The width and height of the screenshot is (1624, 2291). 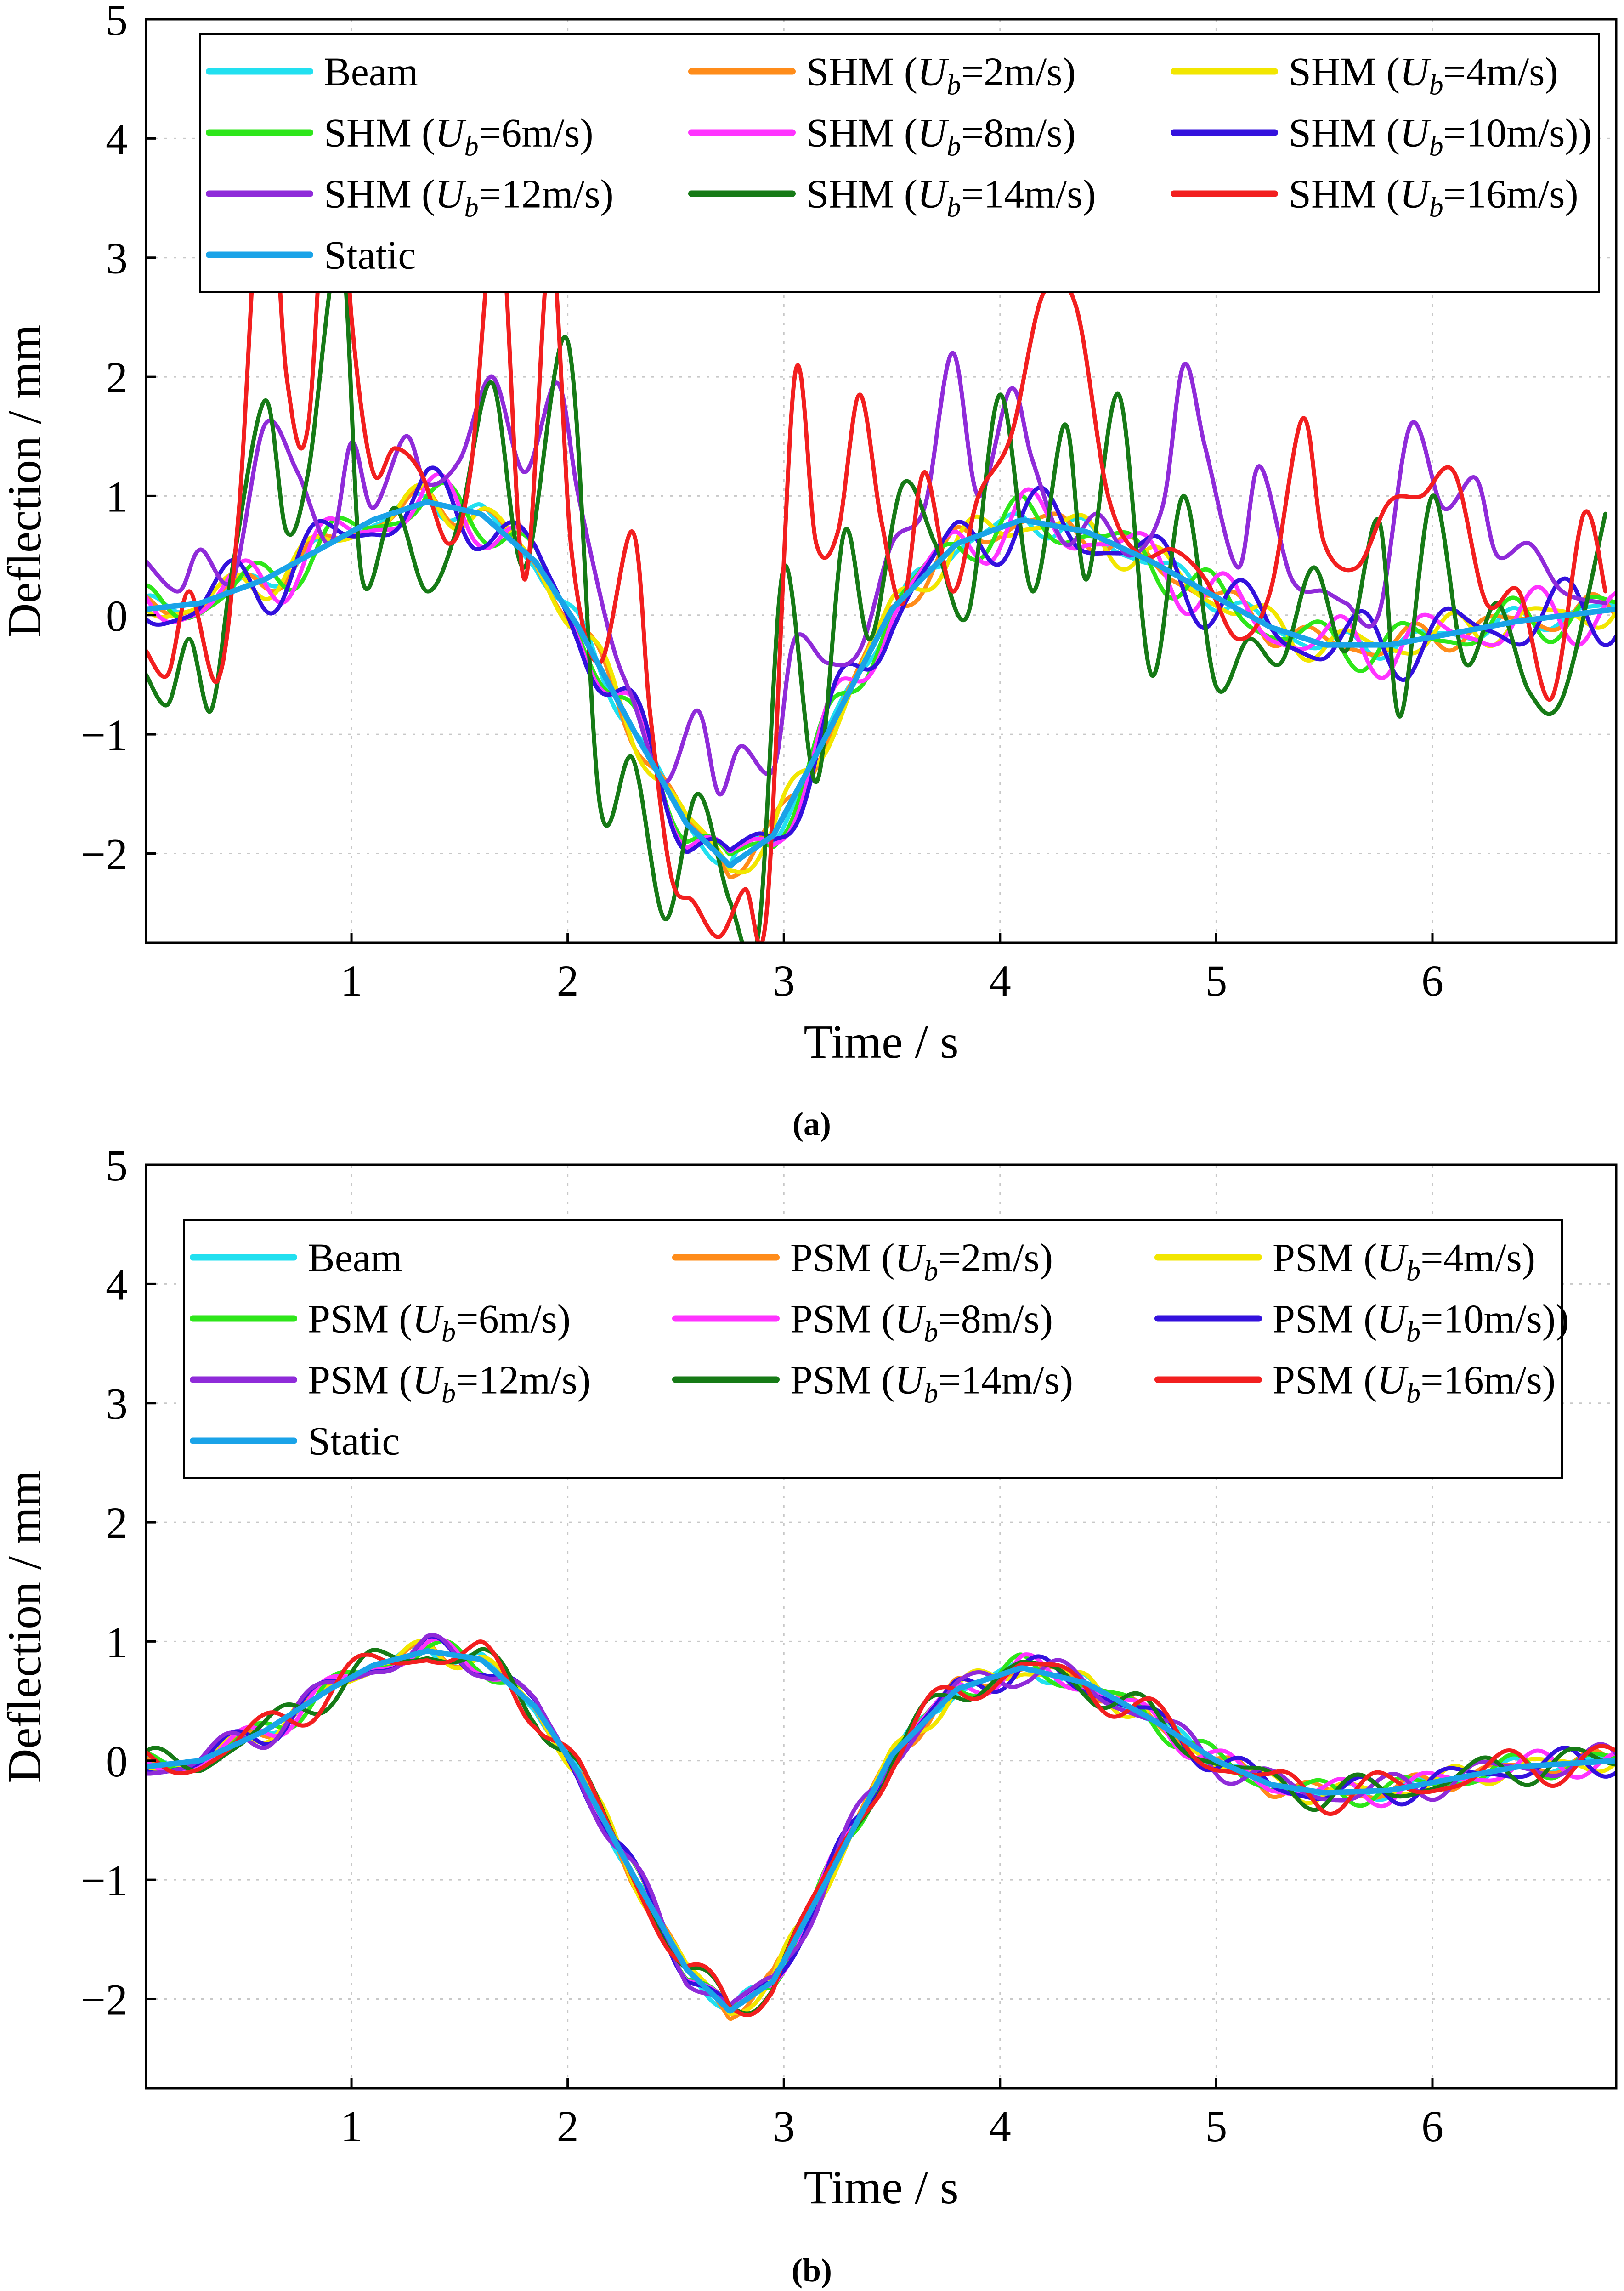 I want to click on legend-label: PSM (Ub=16m/s), so click(x=1414, y=1384).